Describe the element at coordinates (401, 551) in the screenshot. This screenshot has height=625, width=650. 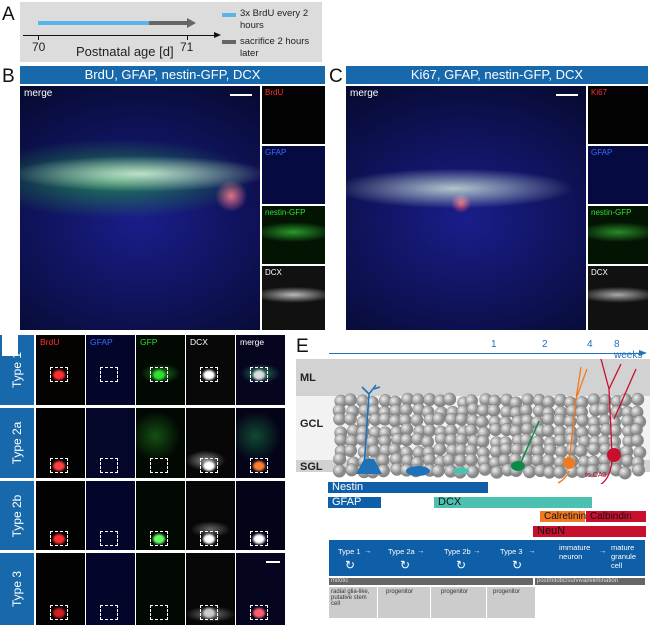
I see `stage-type-2a: Type 2a` at that location.